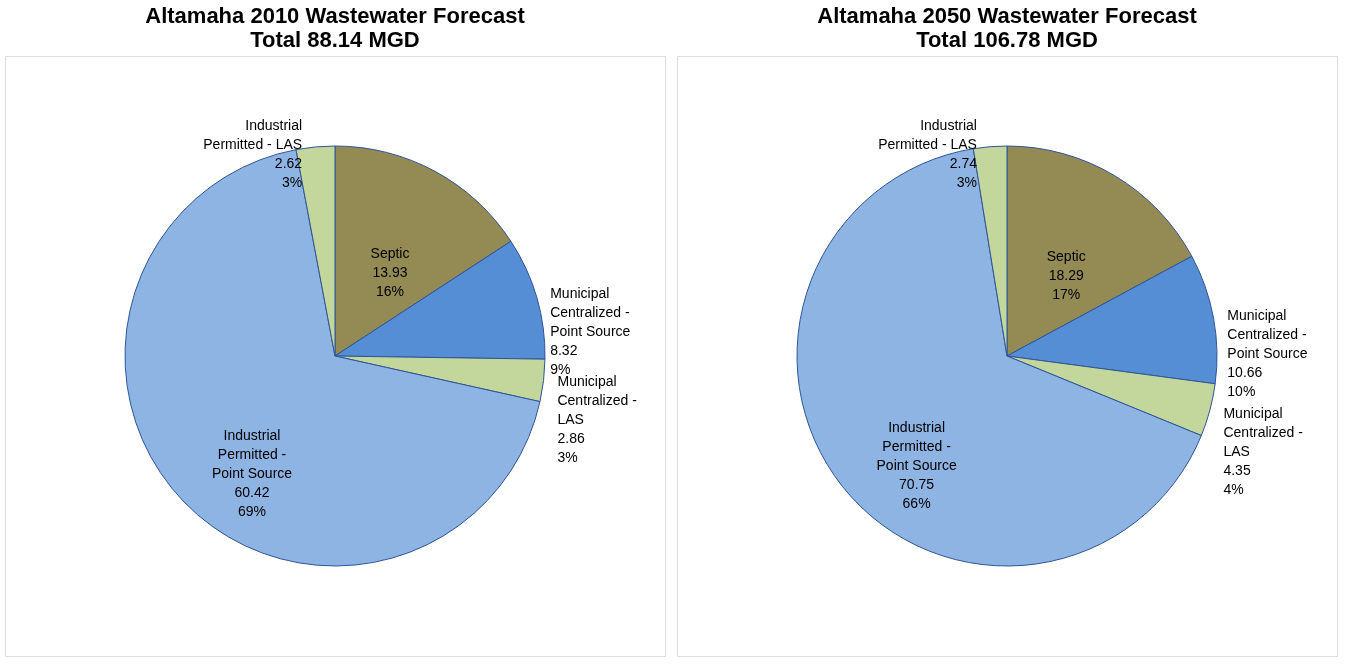  I want to click on data-label: 2.62 3%, so click(288, 172).